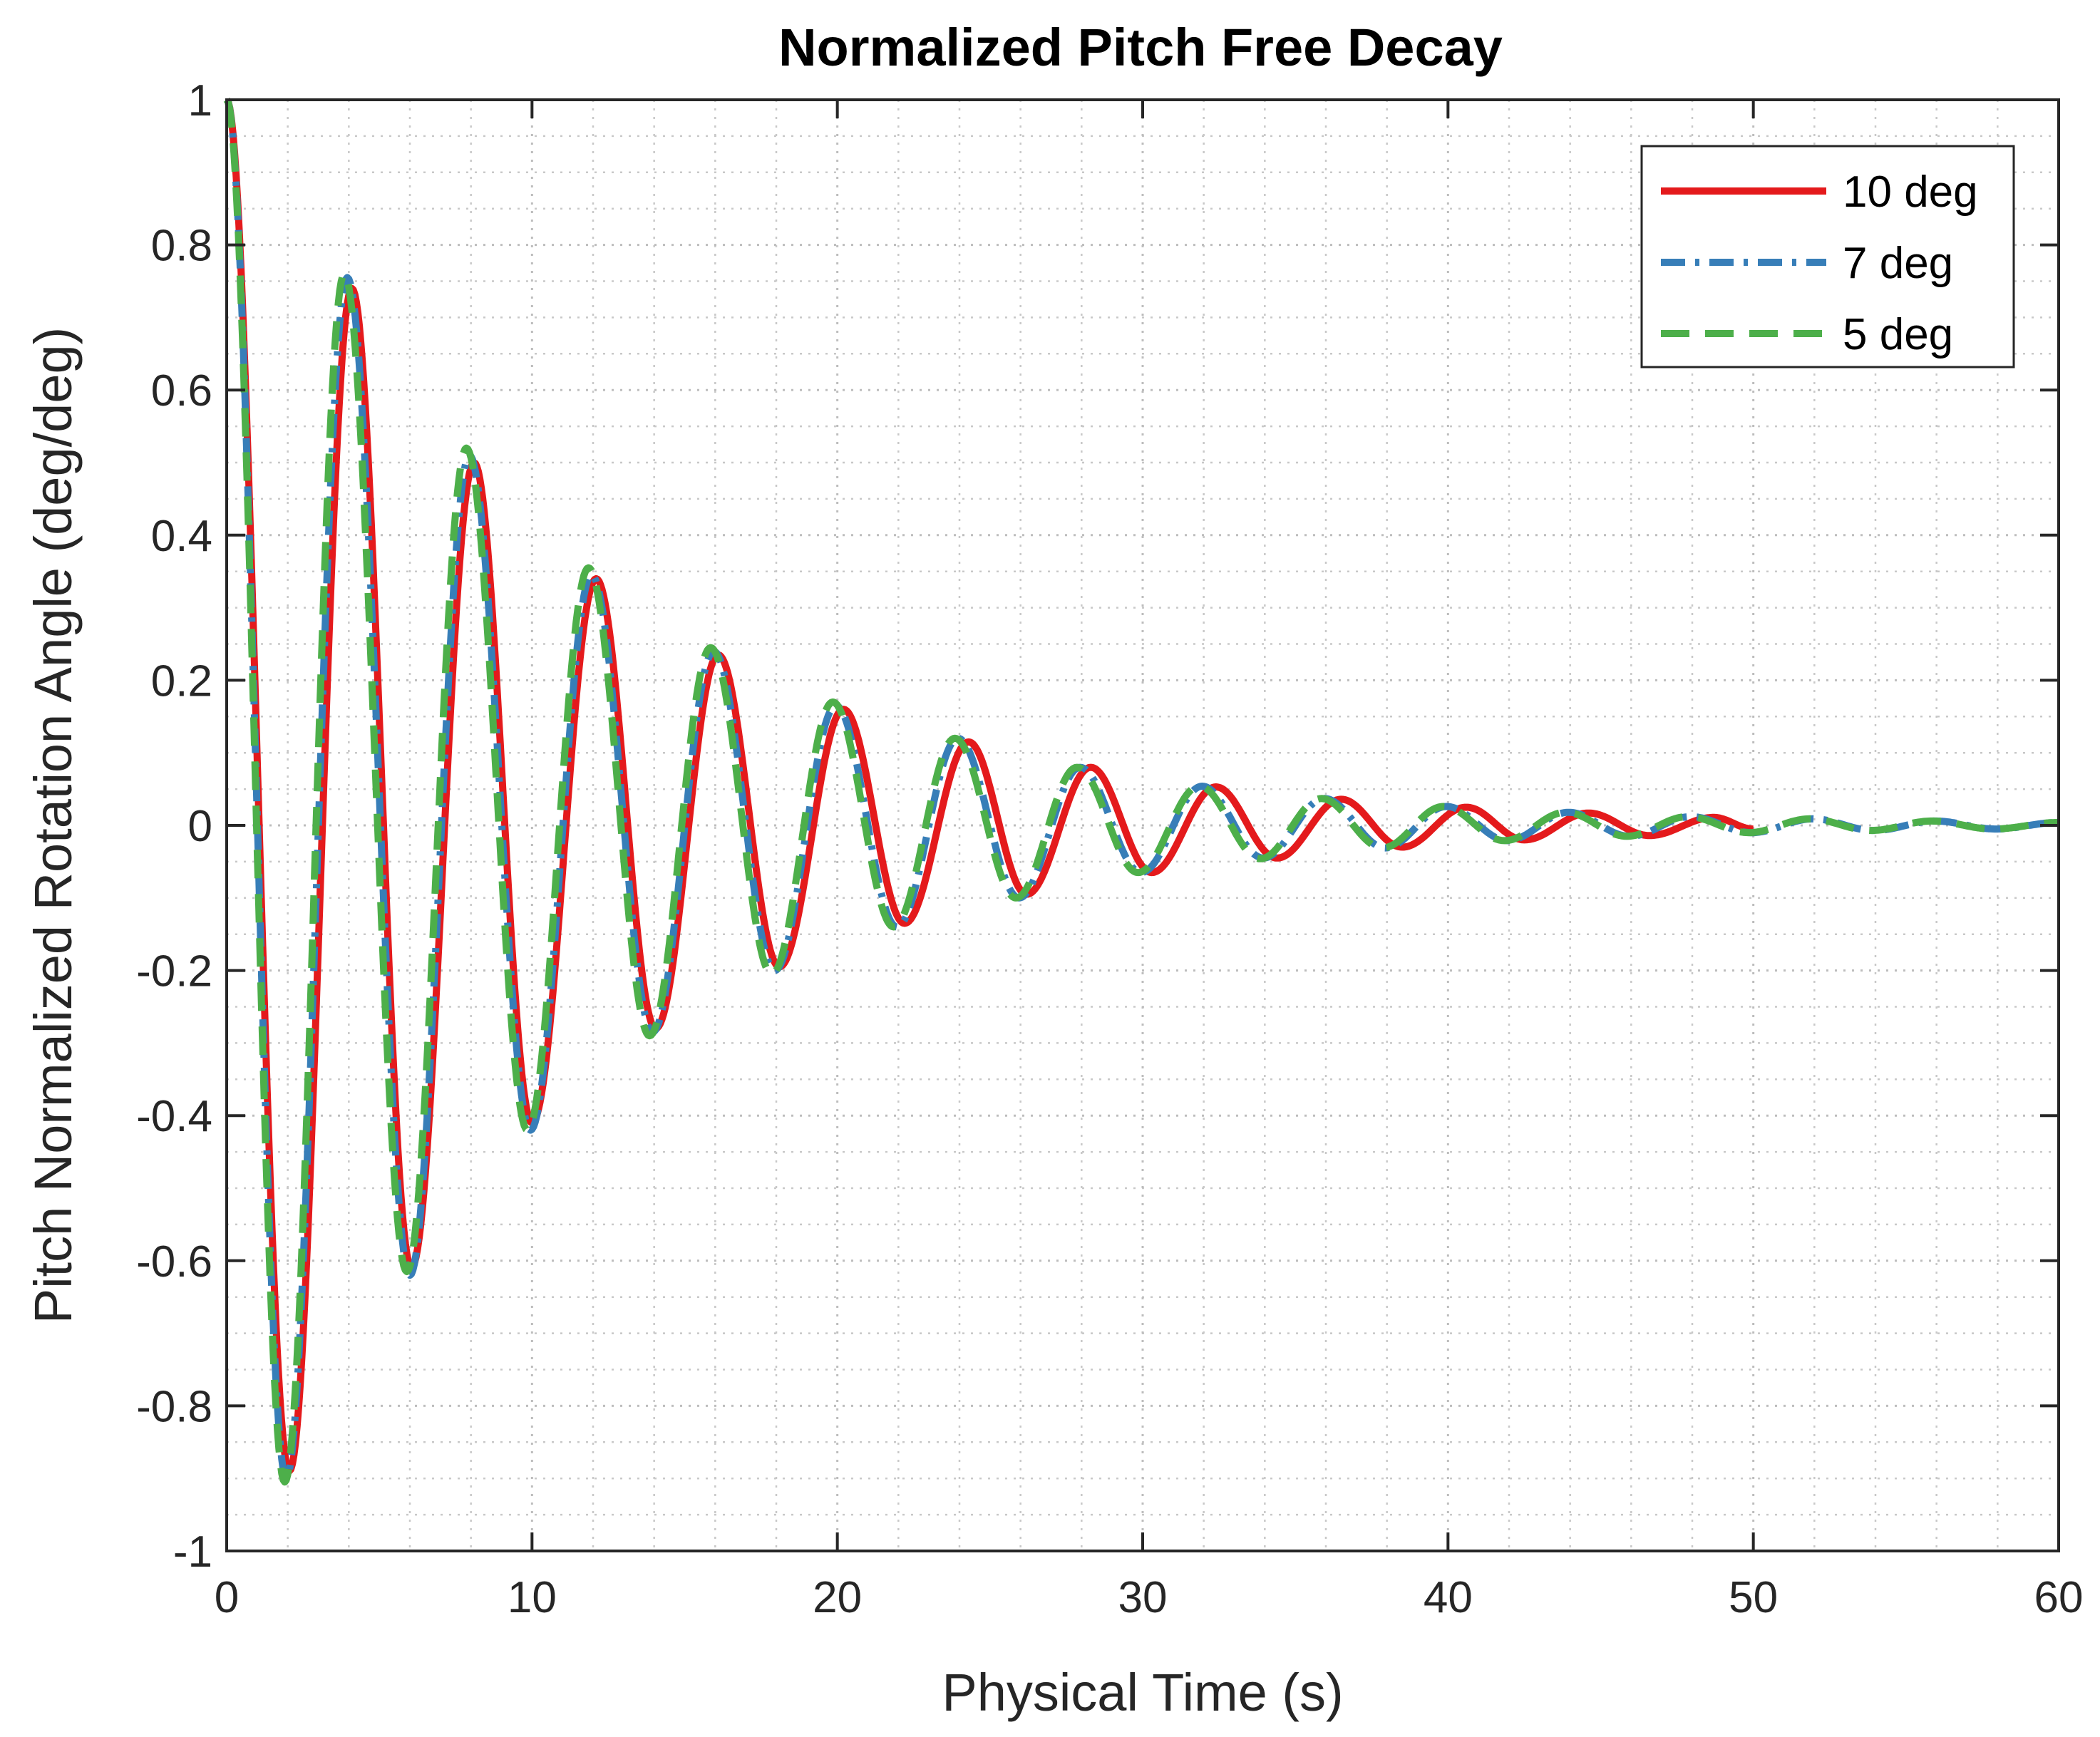  Describe the element at coordinates (200, 101) in the screenshot. I see `y-tick-label: 1` at that location.